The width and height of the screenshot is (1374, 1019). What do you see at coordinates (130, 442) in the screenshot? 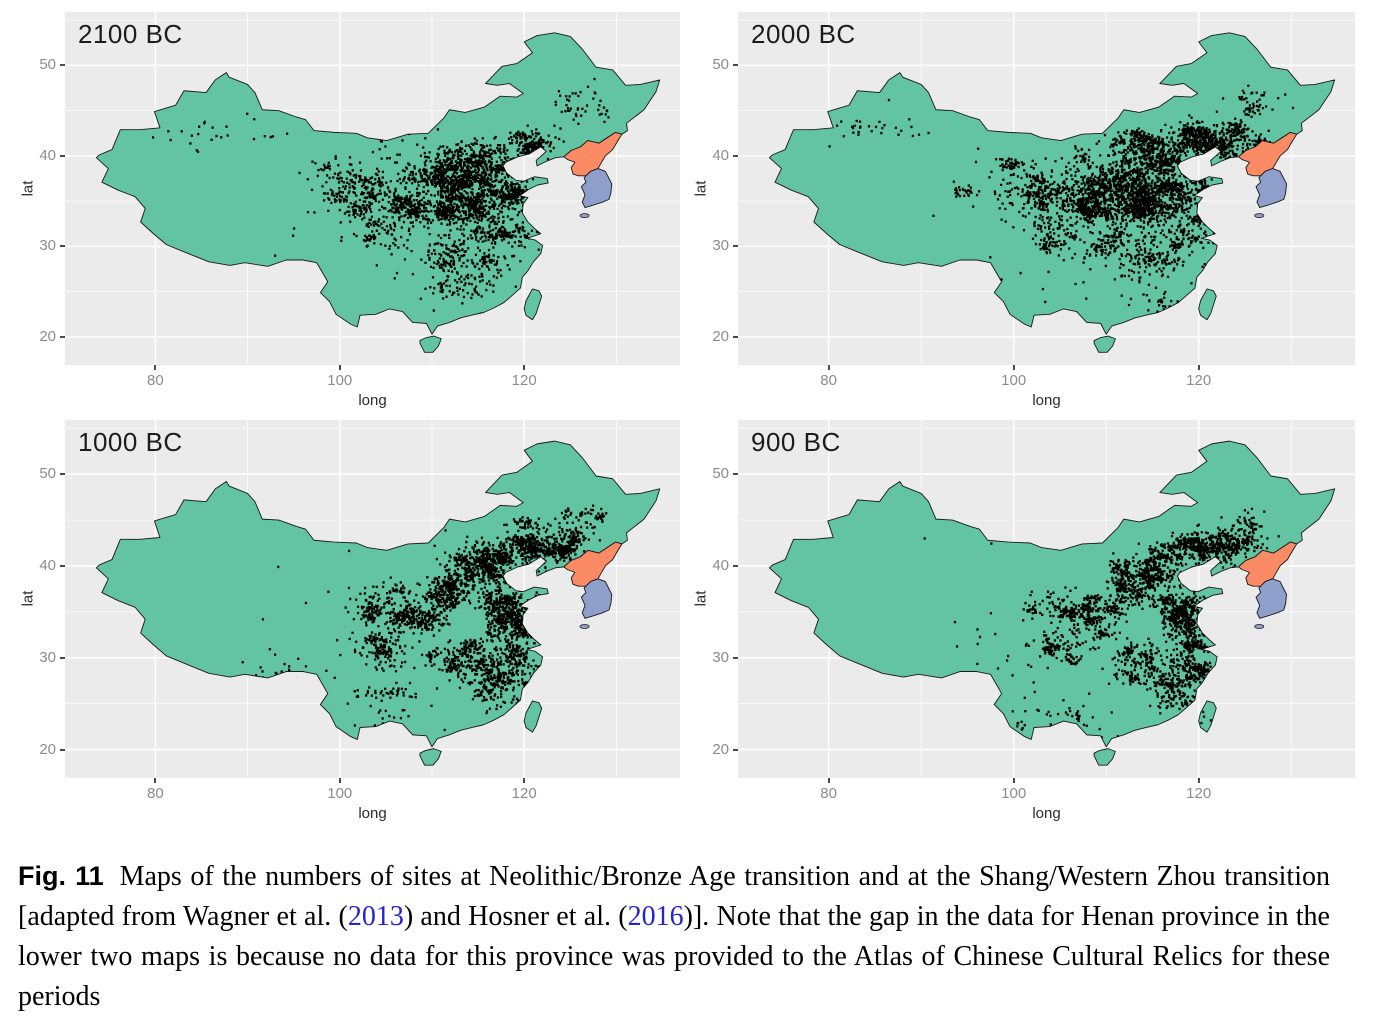
I see `panel-title: 1000 BC` at bounding box center [130, 442].